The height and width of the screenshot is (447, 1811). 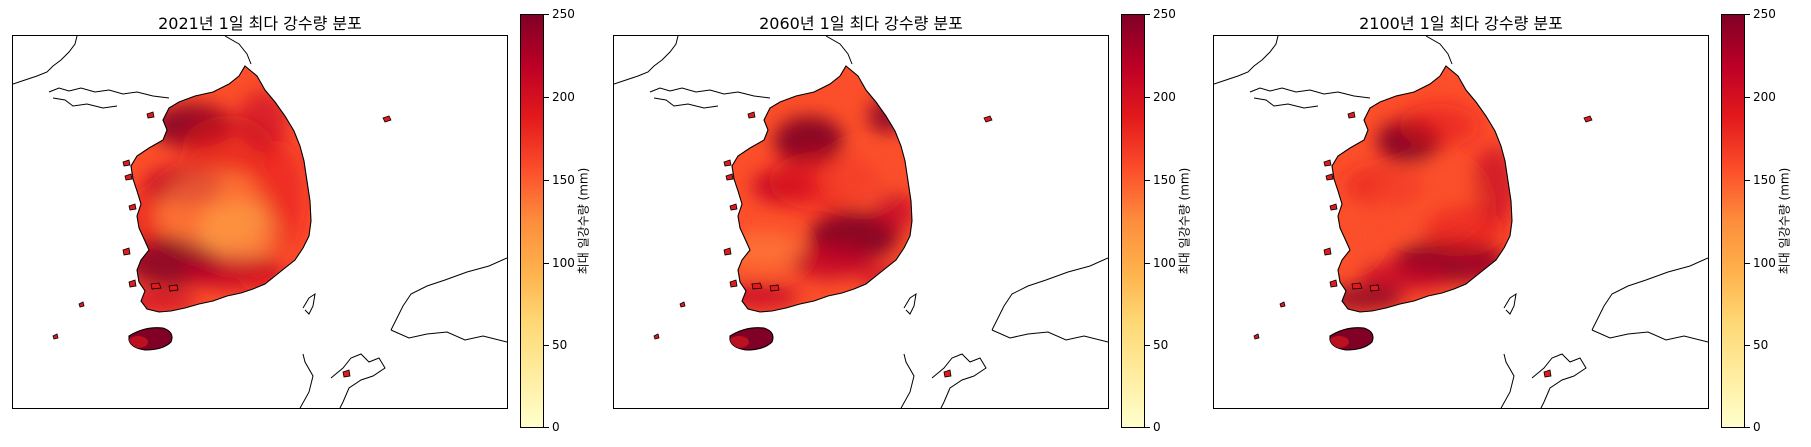 I want to click on precipitation-field, so click(x=218, y=201).